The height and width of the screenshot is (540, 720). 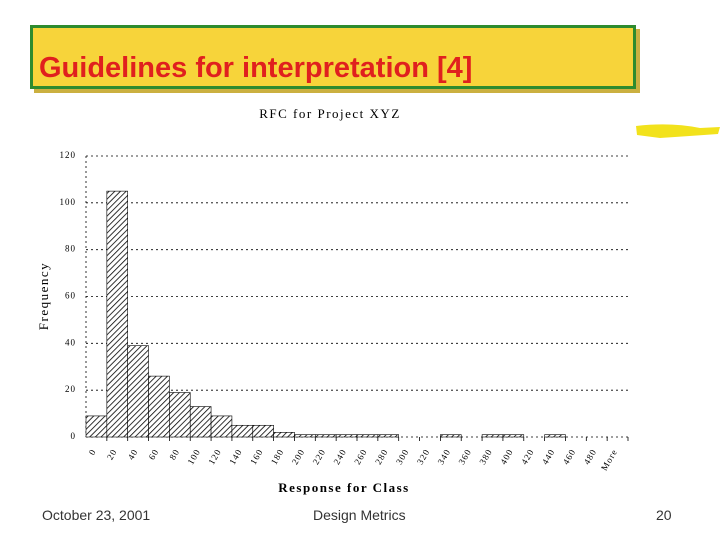 What do you see at coordinates (381, 456) in the screenshot?
I see `x-tick-label: 280` at bounding box center [381, 456].